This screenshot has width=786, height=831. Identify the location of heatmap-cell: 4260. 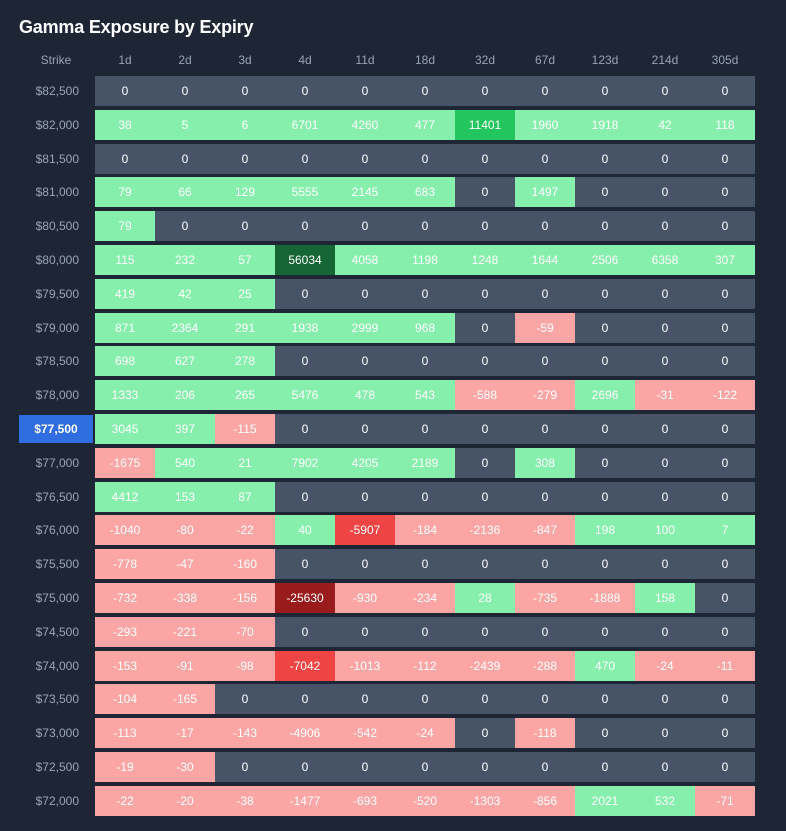
(365, 124).